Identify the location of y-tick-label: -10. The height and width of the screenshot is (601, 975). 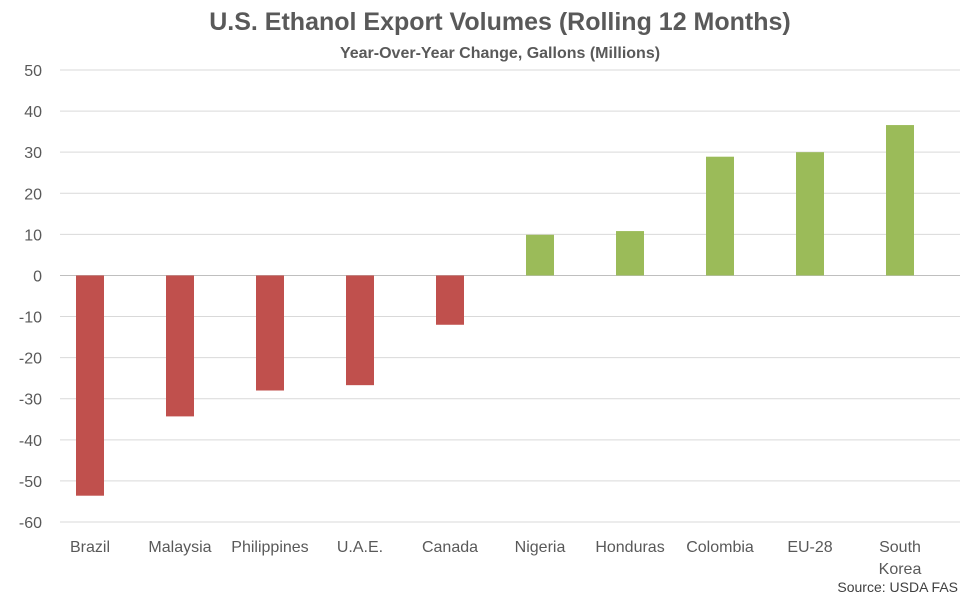
(30, 318).